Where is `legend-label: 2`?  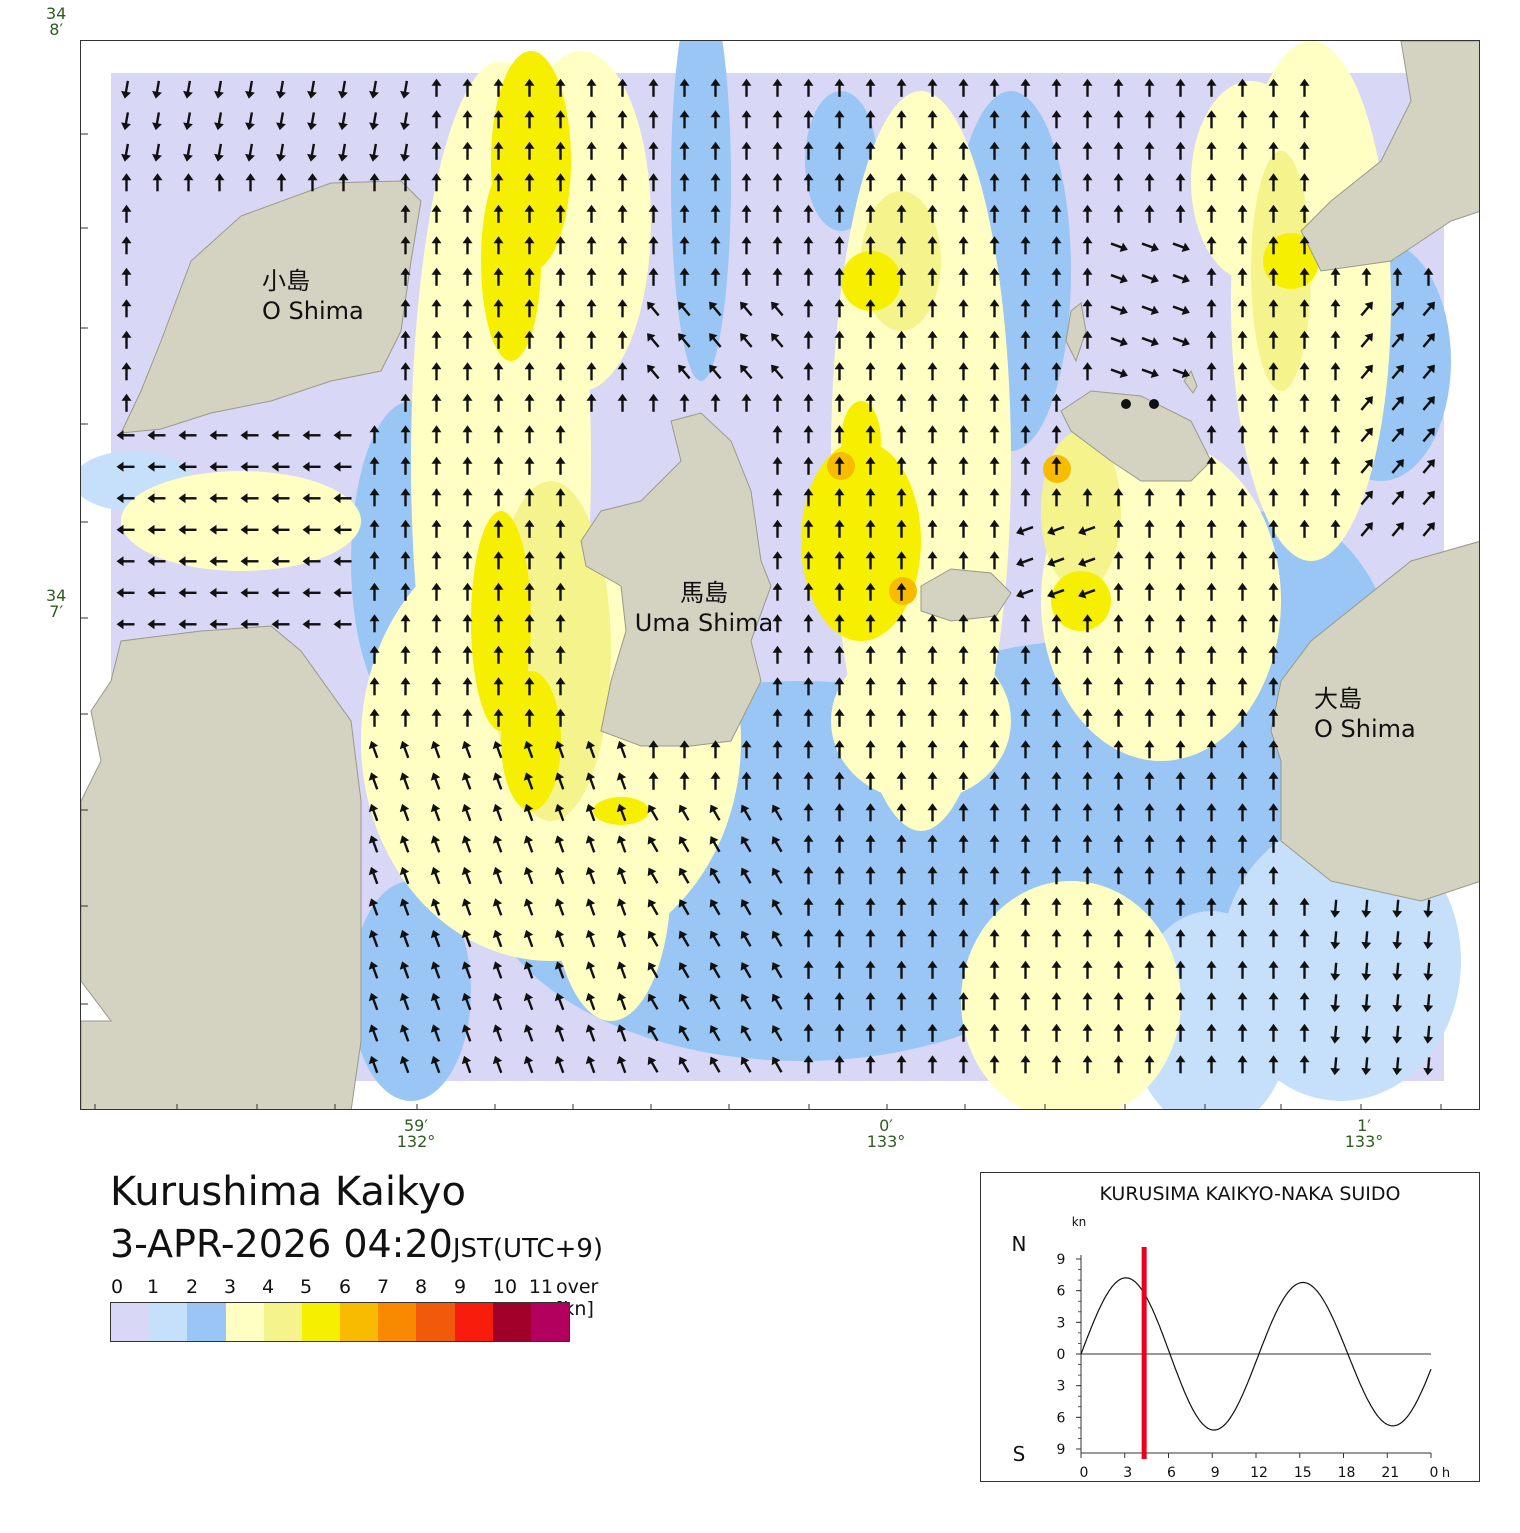 legend-label: 2 is located at coordinates (192, 1287).